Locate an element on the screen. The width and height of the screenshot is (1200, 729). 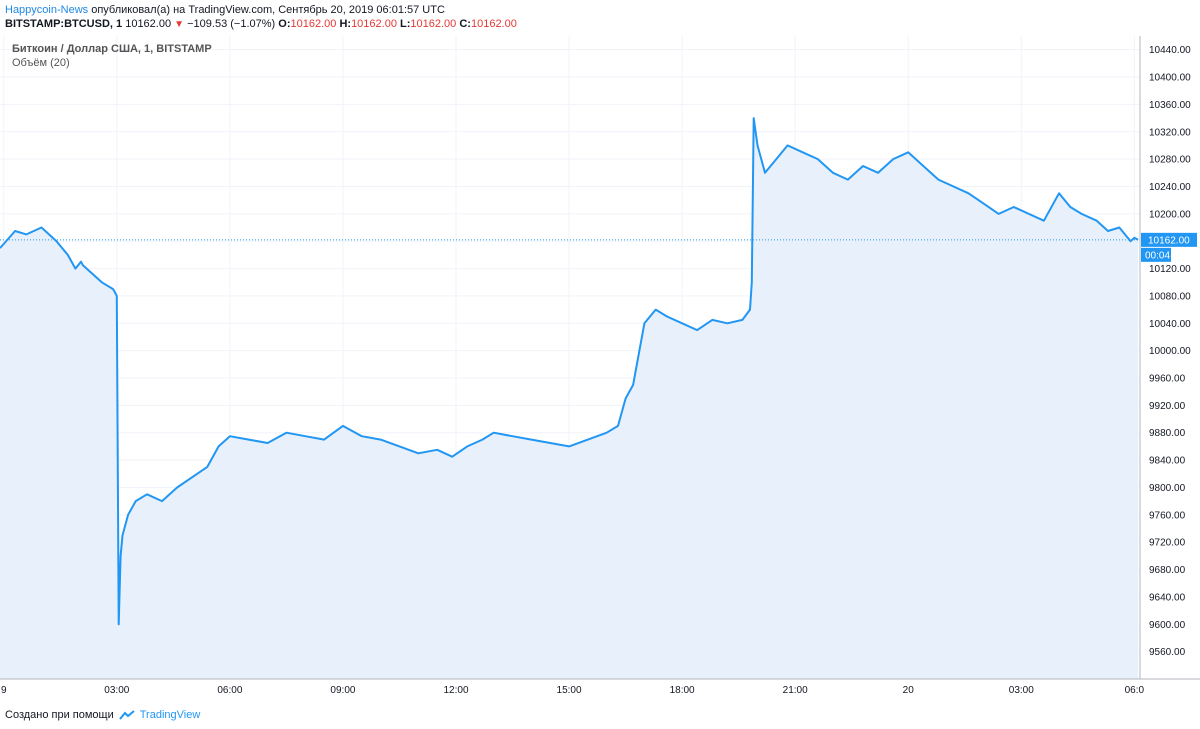
price-tick-label: 9960.00 is located at coordinates (1167, 379).